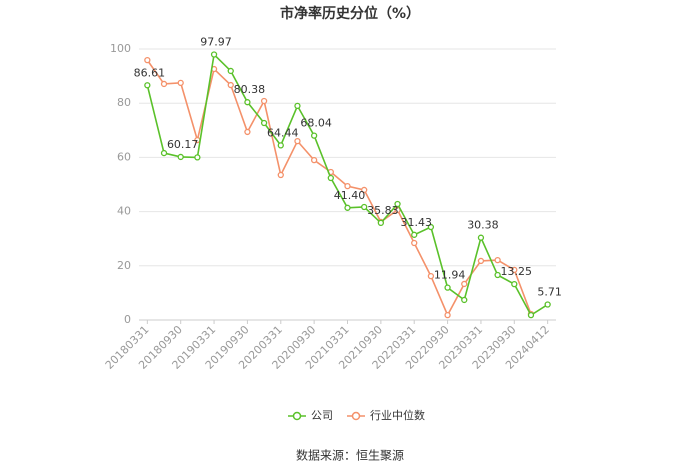  I want to click on legend-label: 行业中位数, so click(397, 415).